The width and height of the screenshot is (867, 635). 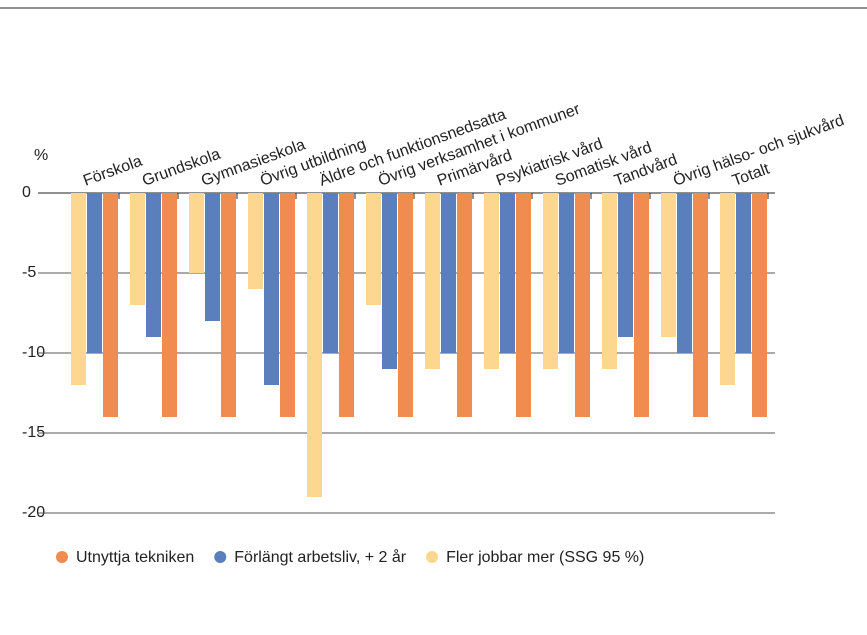 What do you see at coordinates (545, 557) in the screenshot?
I see `legend-label: Fler jobbar mer (SSG 95 %)` at bounding box center [545, 557].